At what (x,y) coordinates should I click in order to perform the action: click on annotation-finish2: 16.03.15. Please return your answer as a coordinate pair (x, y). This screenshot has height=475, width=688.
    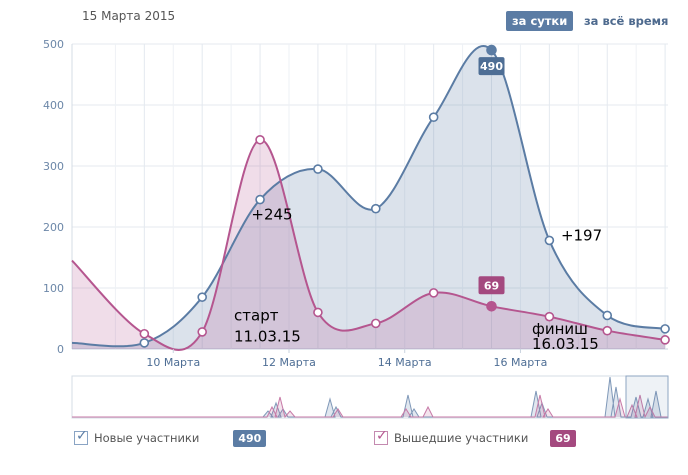
    Looking at the image, I should click on (565, 344).